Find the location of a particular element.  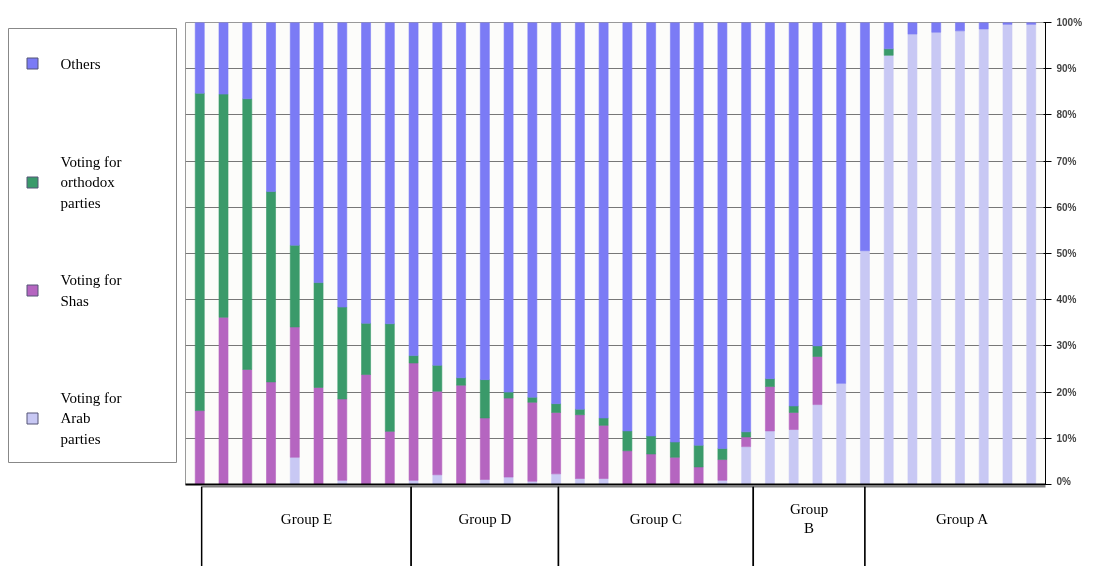

text: Group C is located at coordinates (655, 518).